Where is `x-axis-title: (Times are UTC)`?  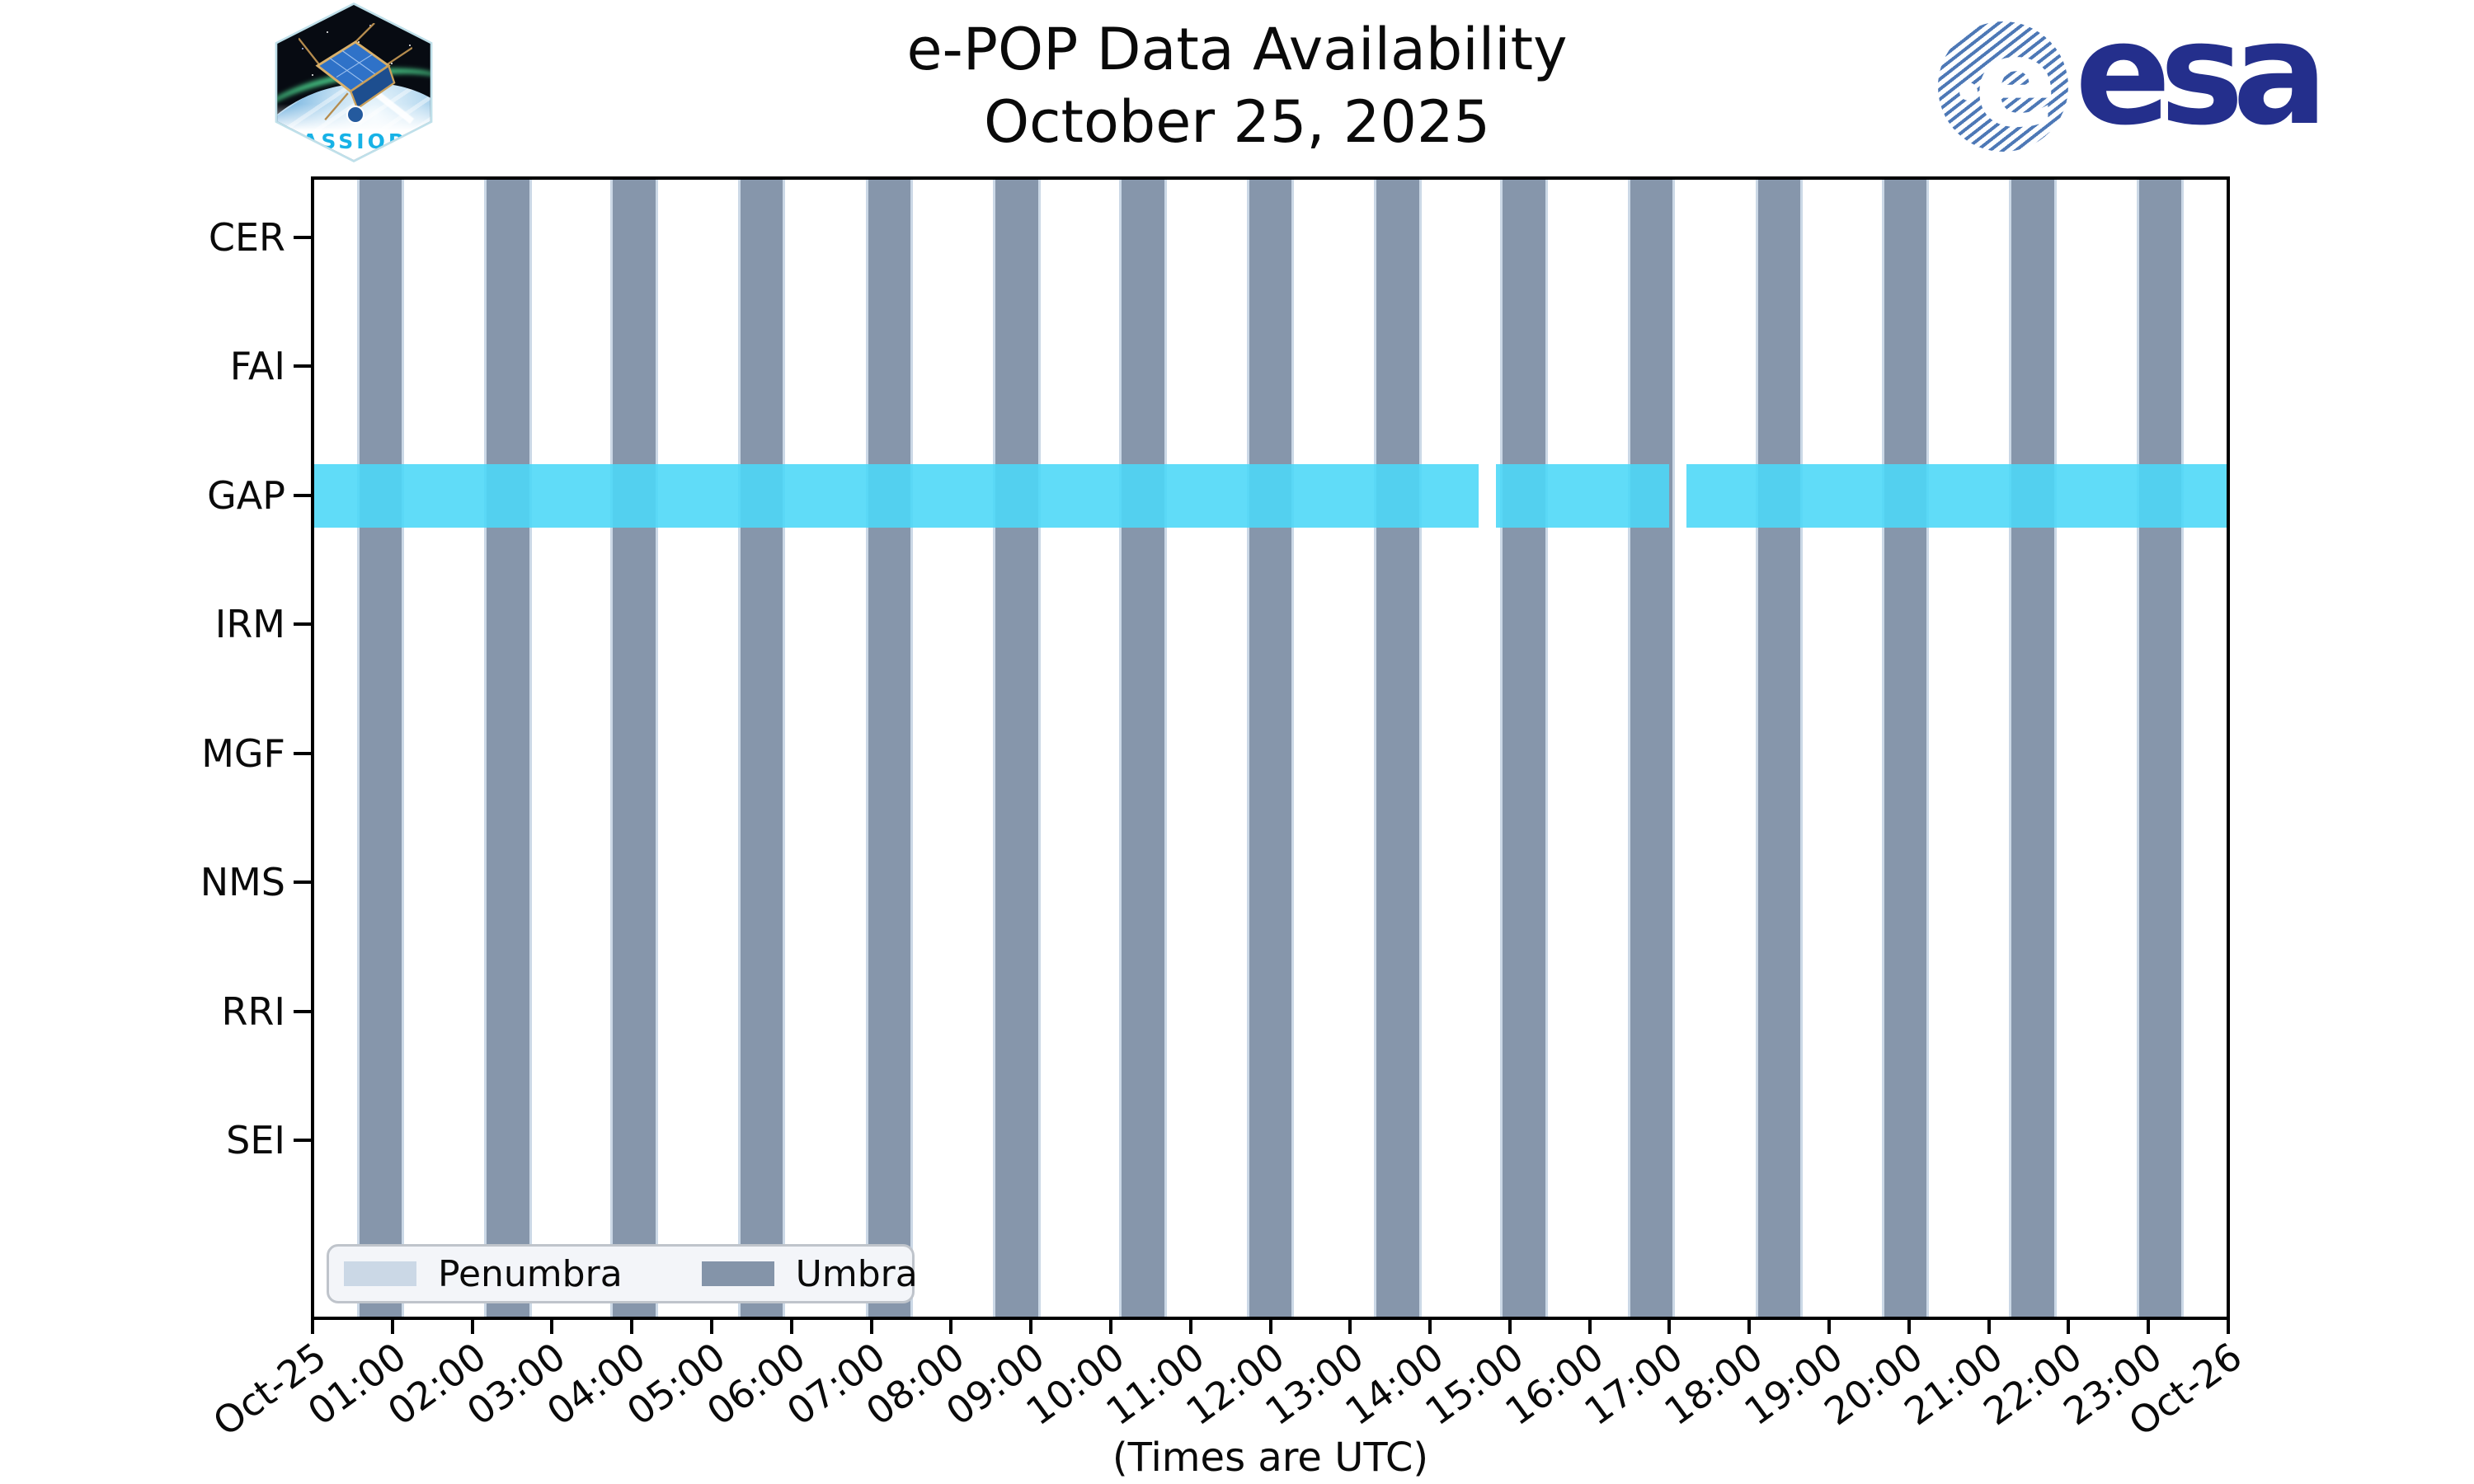
x-axis-title: (Times are UTC) is located at coordinates (1270, 1458).